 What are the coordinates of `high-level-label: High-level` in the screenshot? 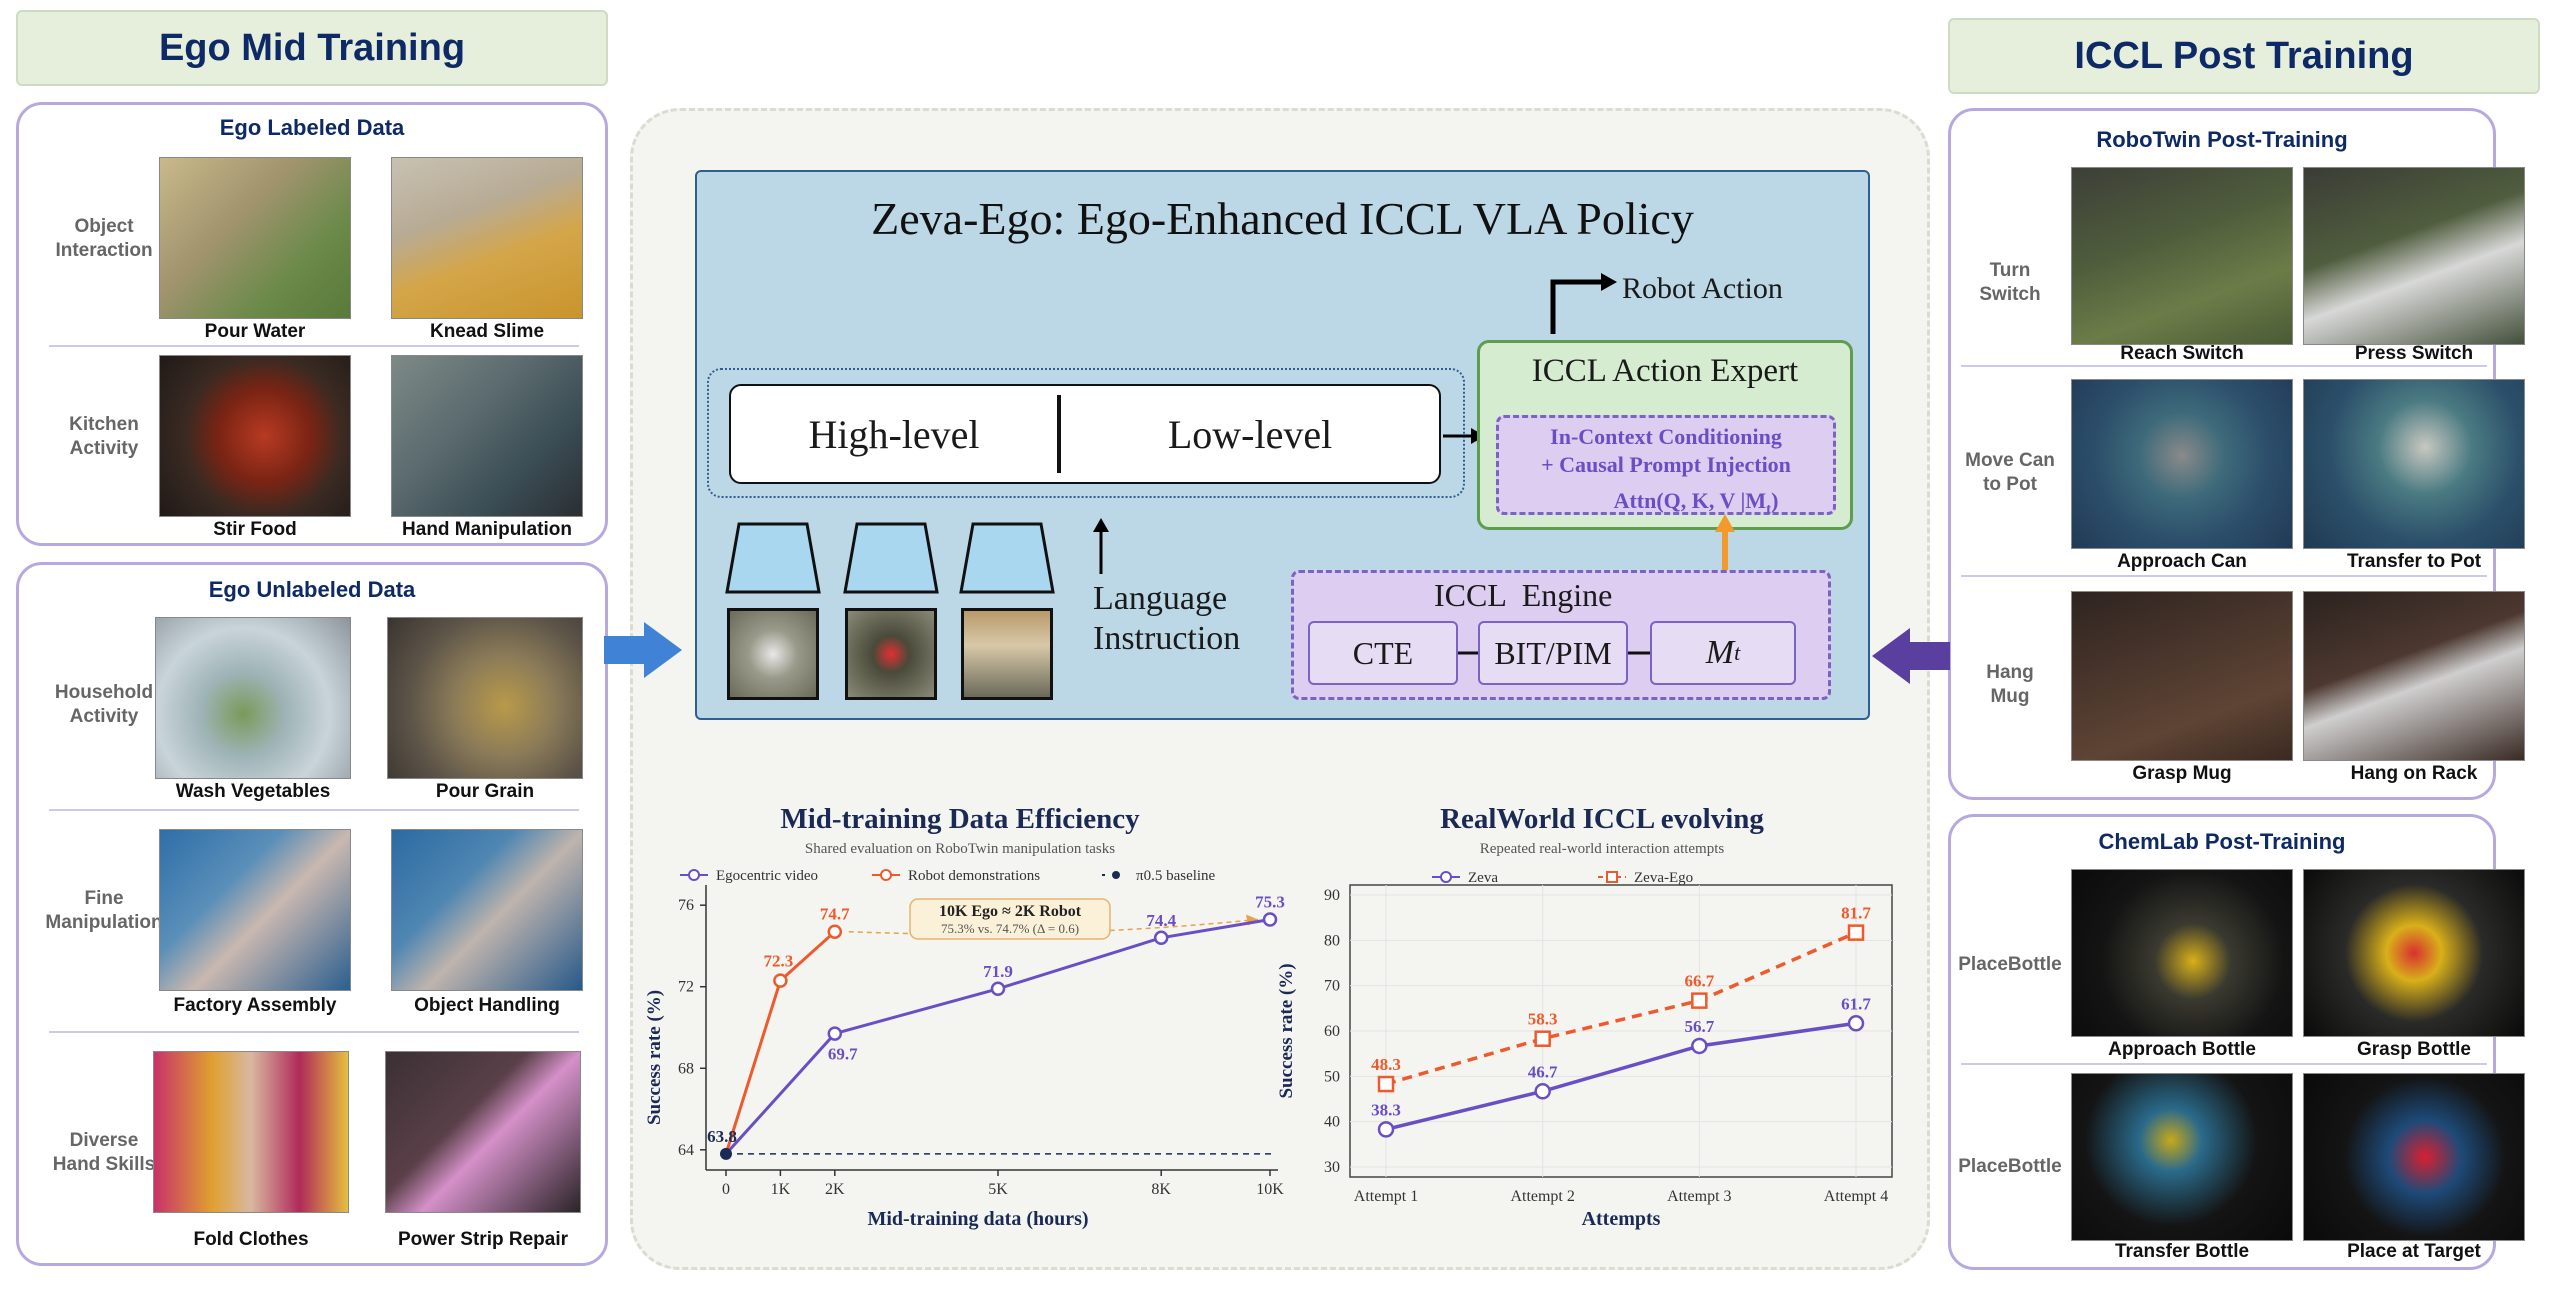 It's located at (894, 434).